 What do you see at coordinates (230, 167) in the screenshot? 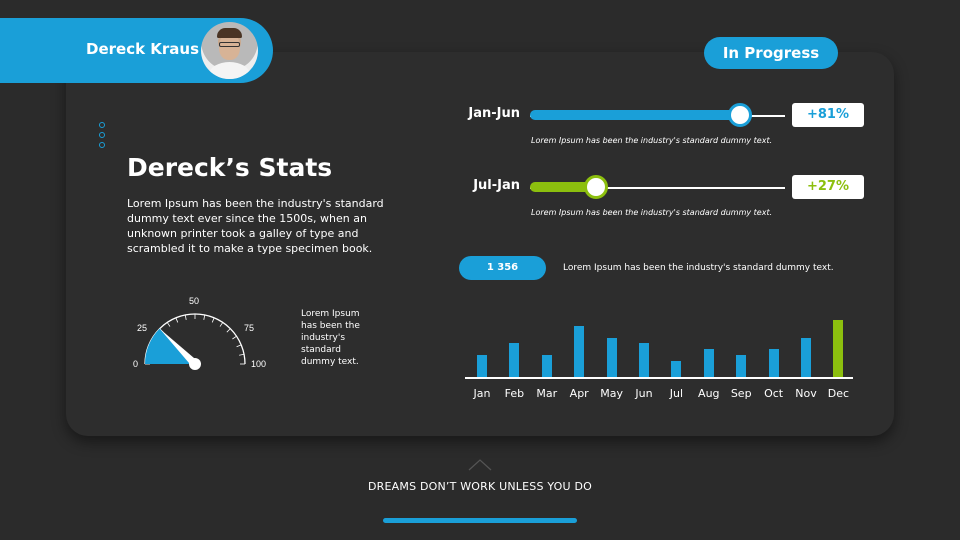
I see `page-title: Dereck’s Stats` at bounding box center [230, 167].